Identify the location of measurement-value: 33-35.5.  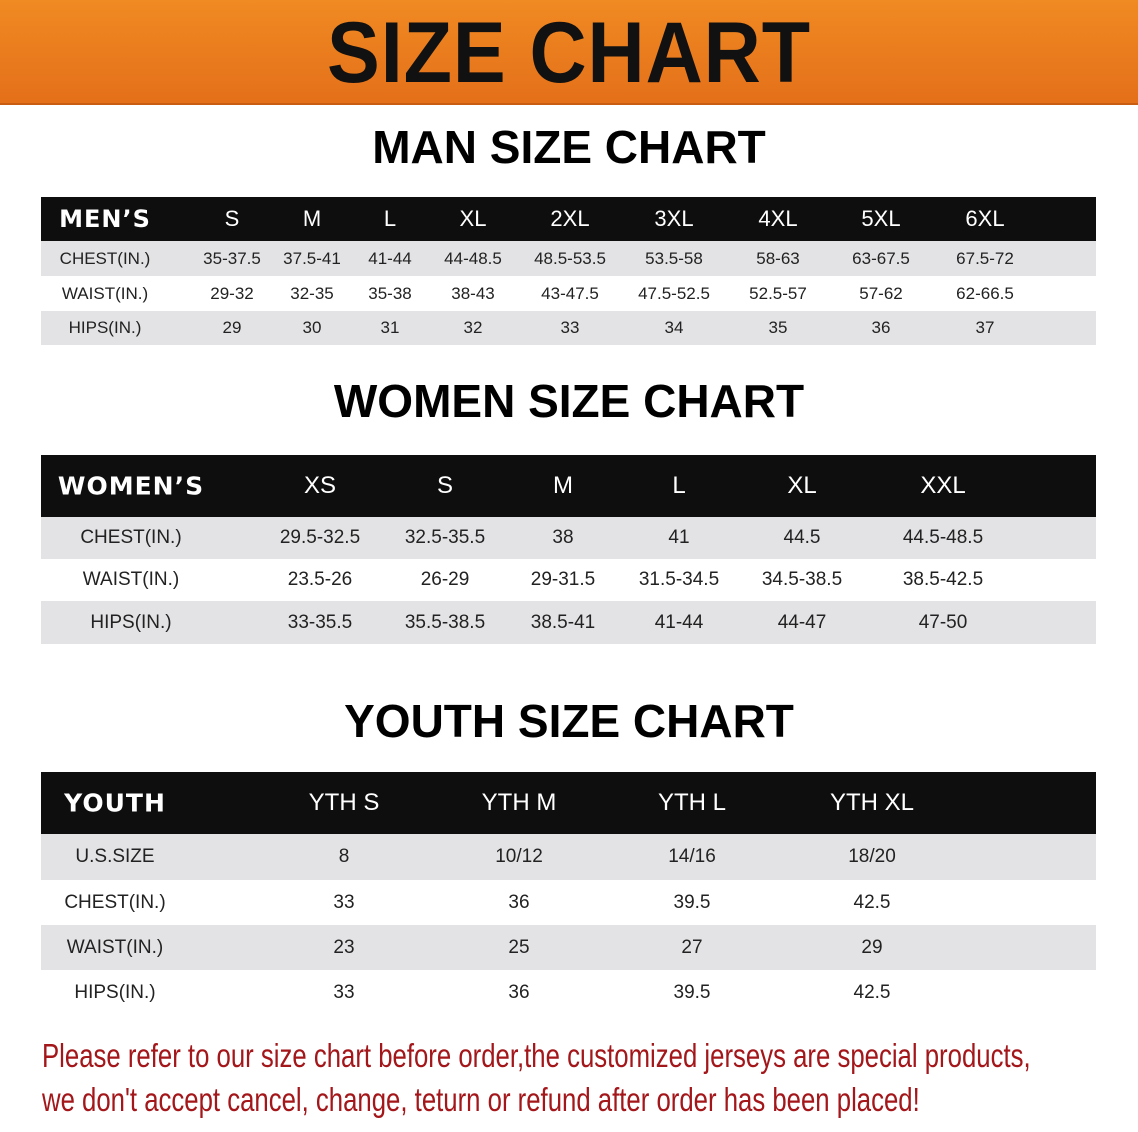
(320, 622).